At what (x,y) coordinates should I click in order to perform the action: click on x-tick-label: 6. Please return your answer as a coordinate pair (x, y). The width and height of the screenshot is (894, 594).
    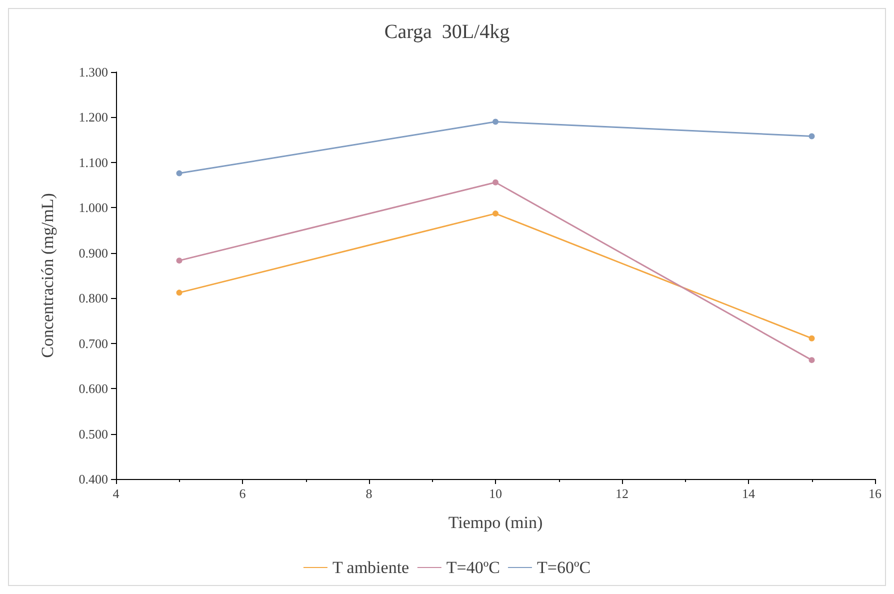
    Looking at the image, I should click on (242, 493).